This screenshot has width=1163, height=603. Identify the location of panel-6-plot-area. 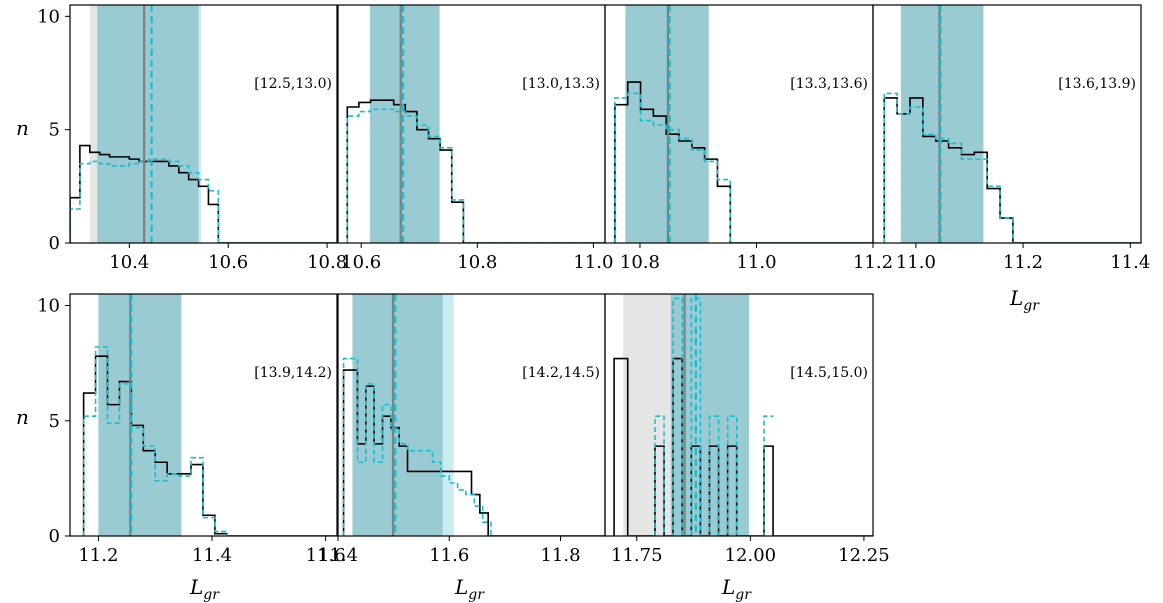
(473, 415).